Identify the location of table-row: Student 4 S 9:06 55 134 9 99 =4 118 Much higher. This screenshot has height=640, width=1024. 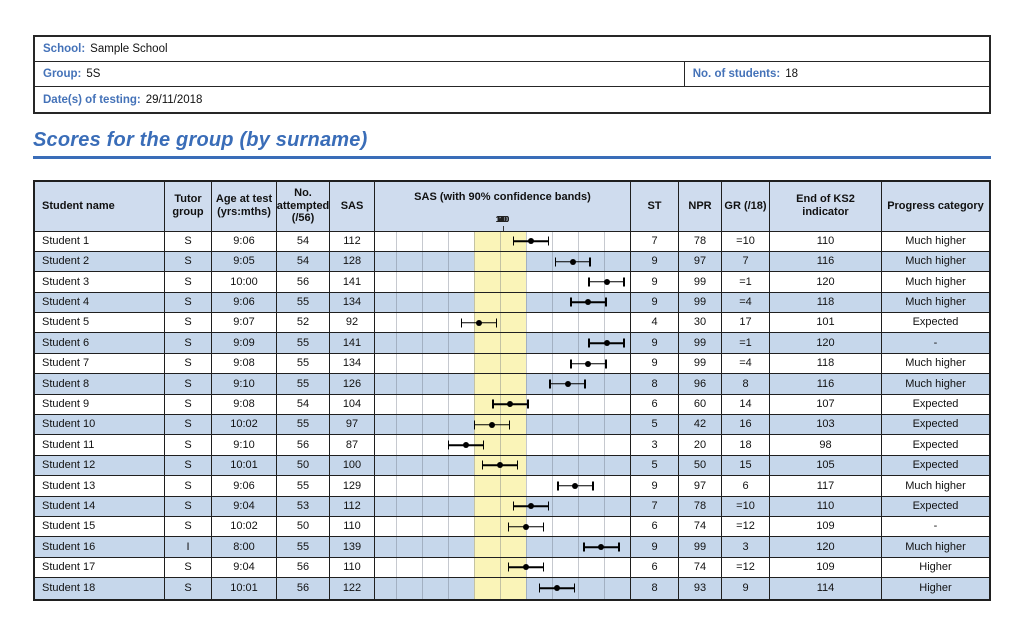
(512, 303).